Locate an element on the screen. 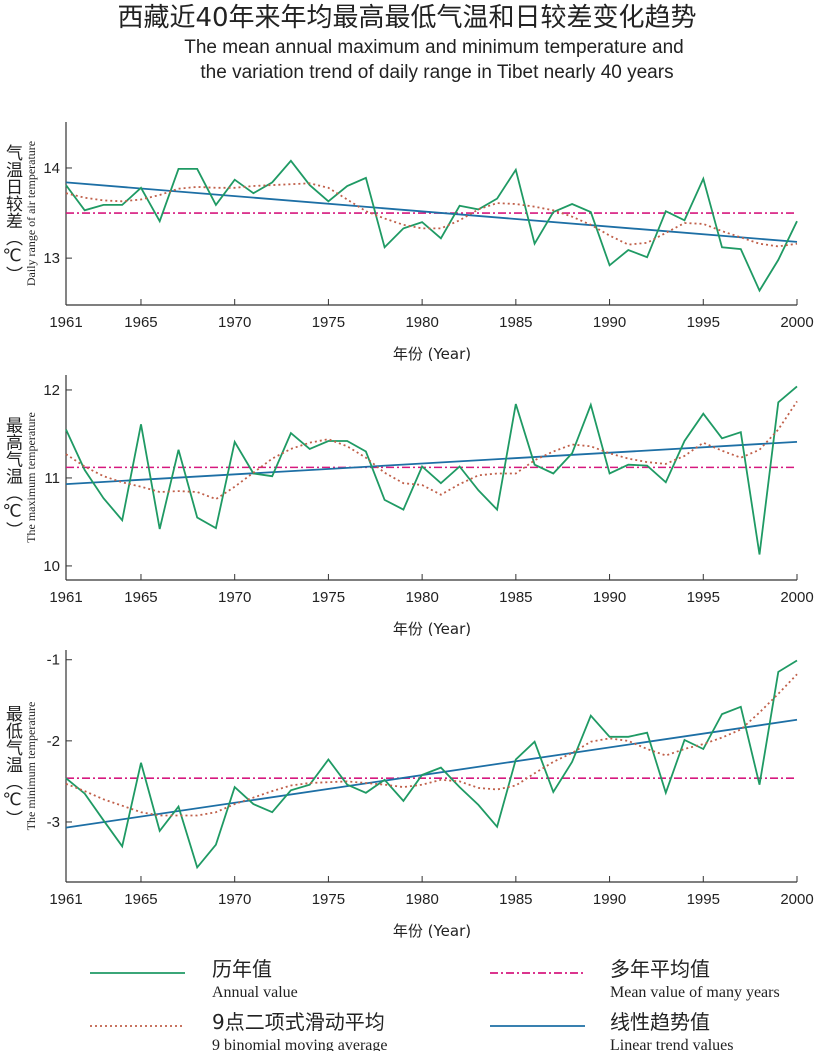  legend-label: 历年值 is located at coordinates (242, 969).